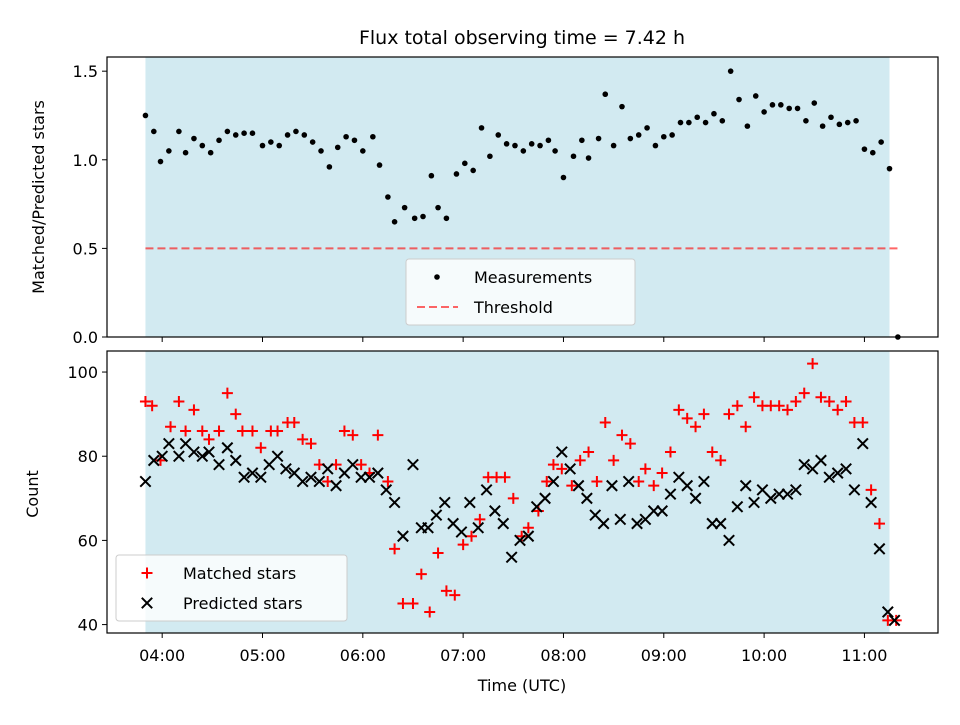 The height and width of the screenshot is (725, 960). What do you see at coordinates (32, 494) in the screenshot?
I see `bottom-y-axis-label: Count` at bounding box center [32, 494].